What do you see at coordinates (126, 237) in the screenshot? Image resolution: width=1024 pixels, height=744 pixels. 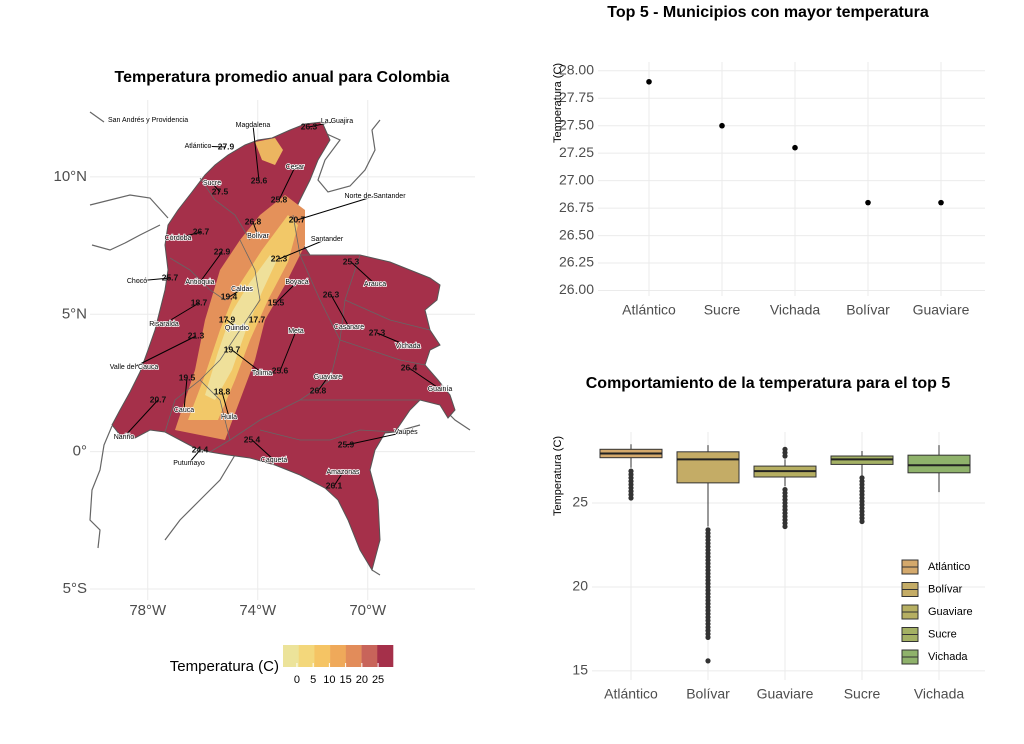 I see `panama-coast` at bounding box center [126, 237].